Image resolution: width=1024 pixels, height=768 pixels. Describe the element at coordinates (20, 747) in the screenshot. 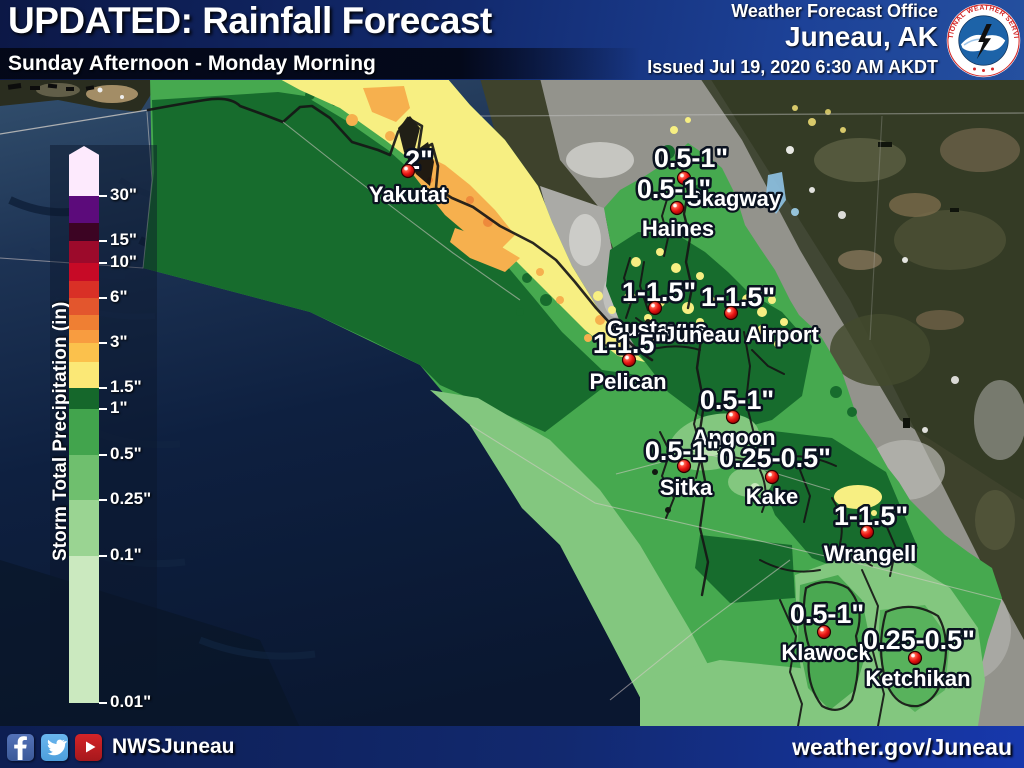

I see `facebook-icon` at that location.